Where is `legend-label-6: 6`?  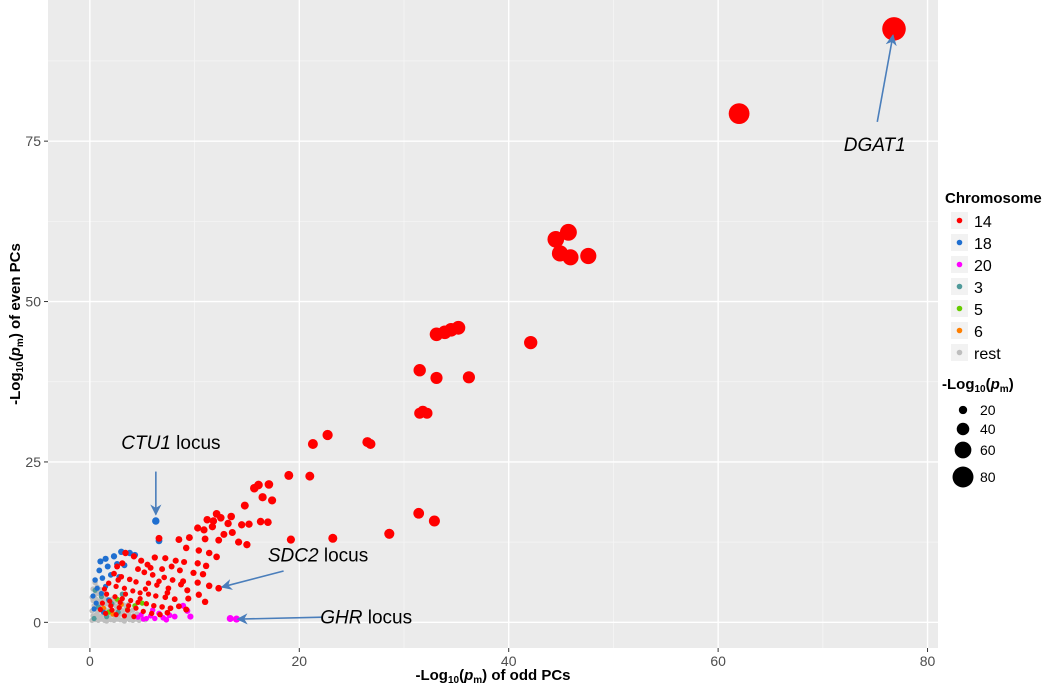 legend-label-6: 6 is located at coordinates (978, 332).